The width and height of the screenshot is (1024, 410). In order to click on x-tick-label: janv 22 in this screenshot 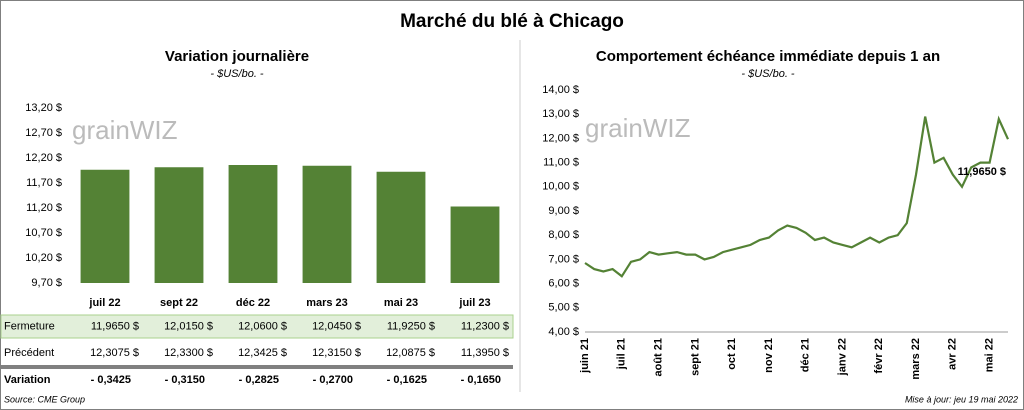, I will do `click(842, 357)`.